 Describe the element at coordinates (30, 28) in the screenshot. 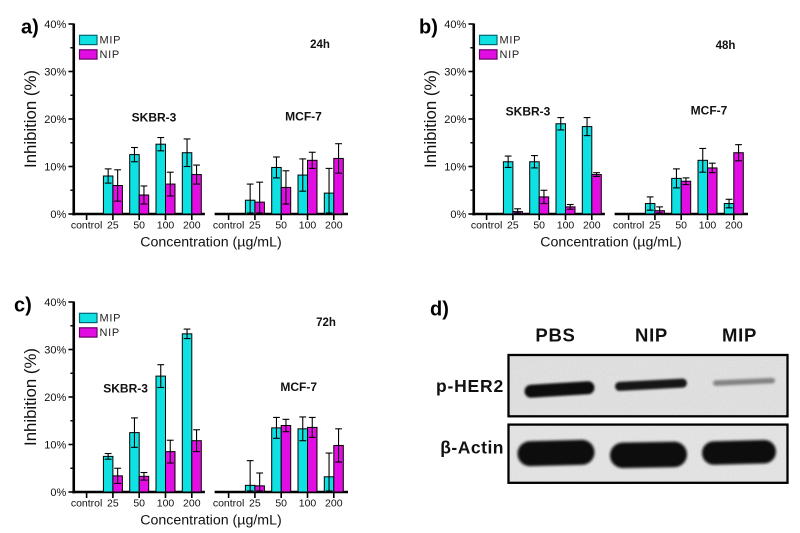

I see `svg-text: a)` at that location.